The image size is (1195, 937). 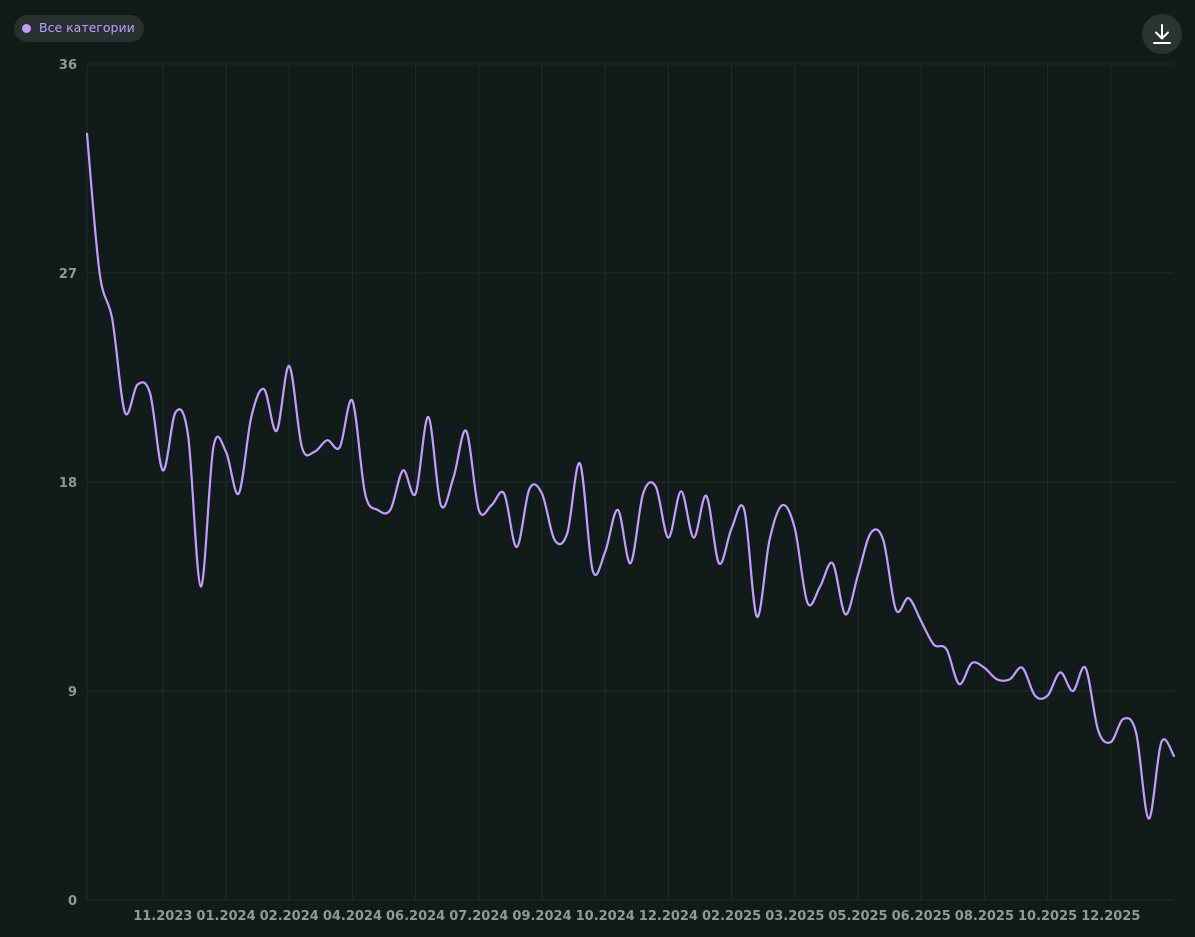 I want to click on download-button, so click(x=1162, y=34).